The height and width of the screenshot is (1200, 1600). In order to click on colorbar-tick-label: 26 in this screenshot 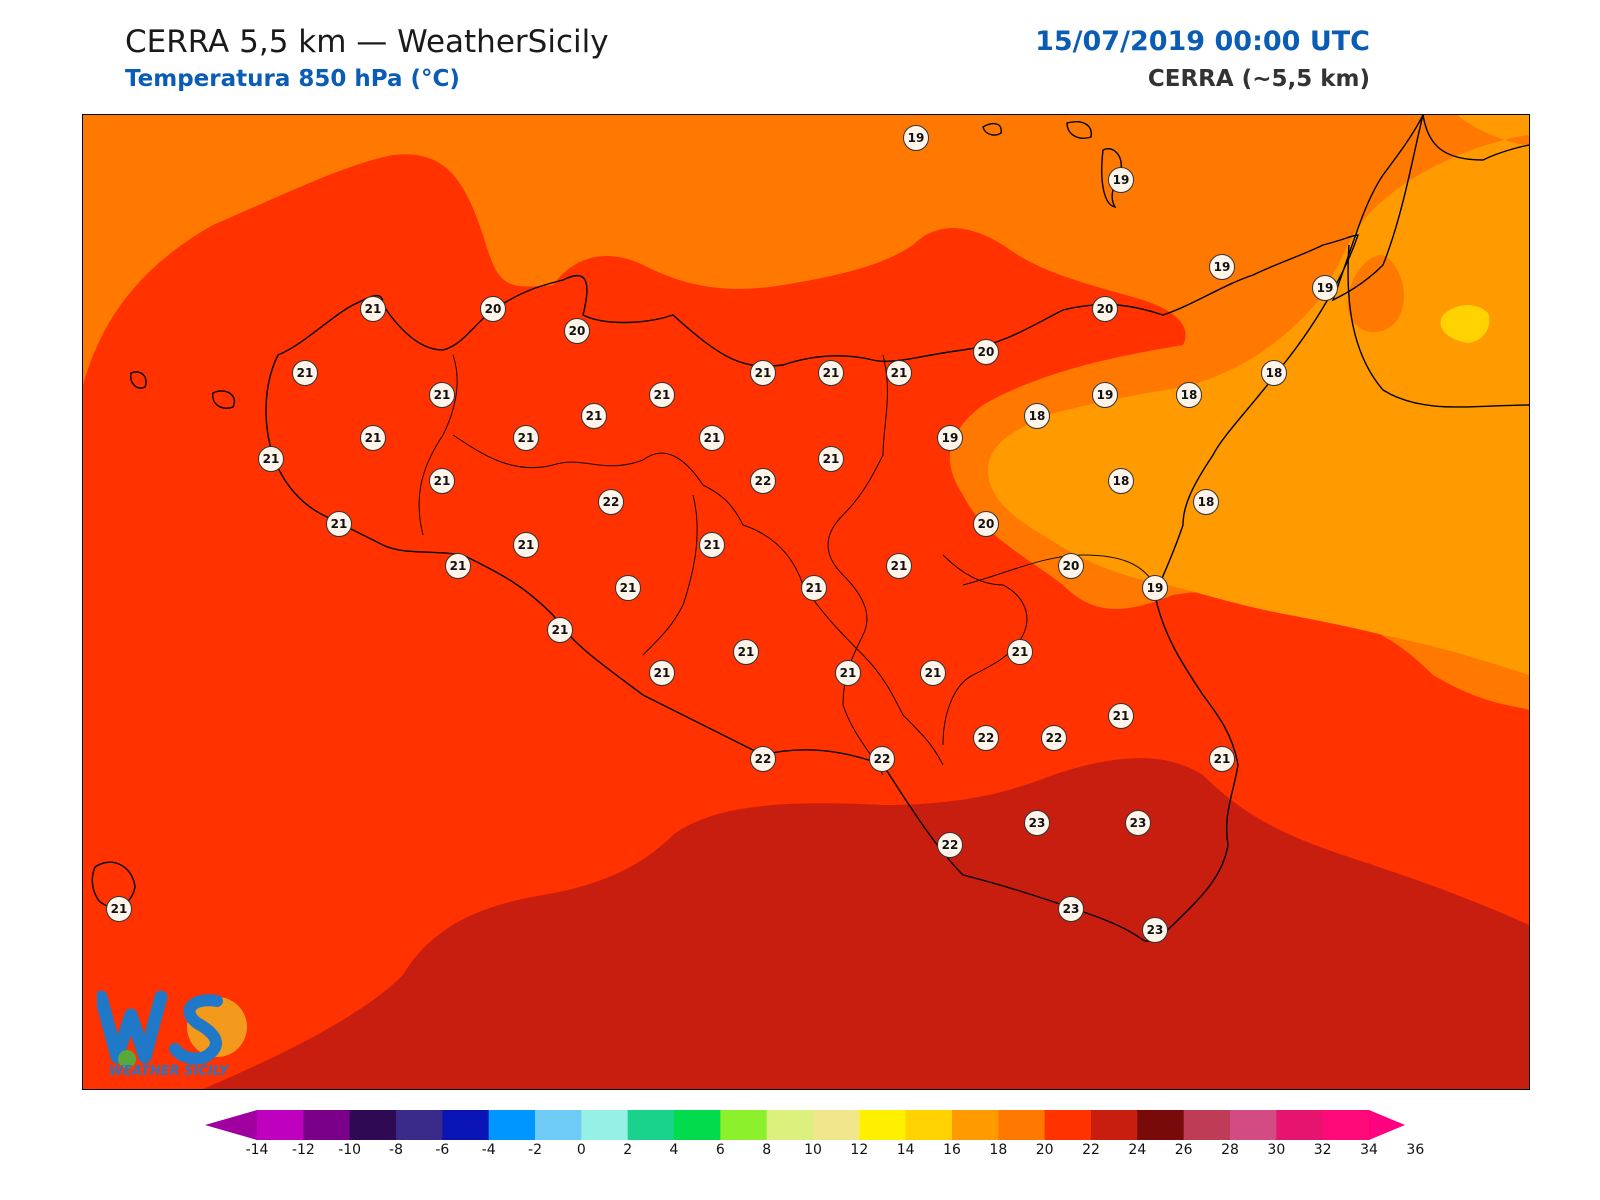, I will do `click(1183, 1150)`.